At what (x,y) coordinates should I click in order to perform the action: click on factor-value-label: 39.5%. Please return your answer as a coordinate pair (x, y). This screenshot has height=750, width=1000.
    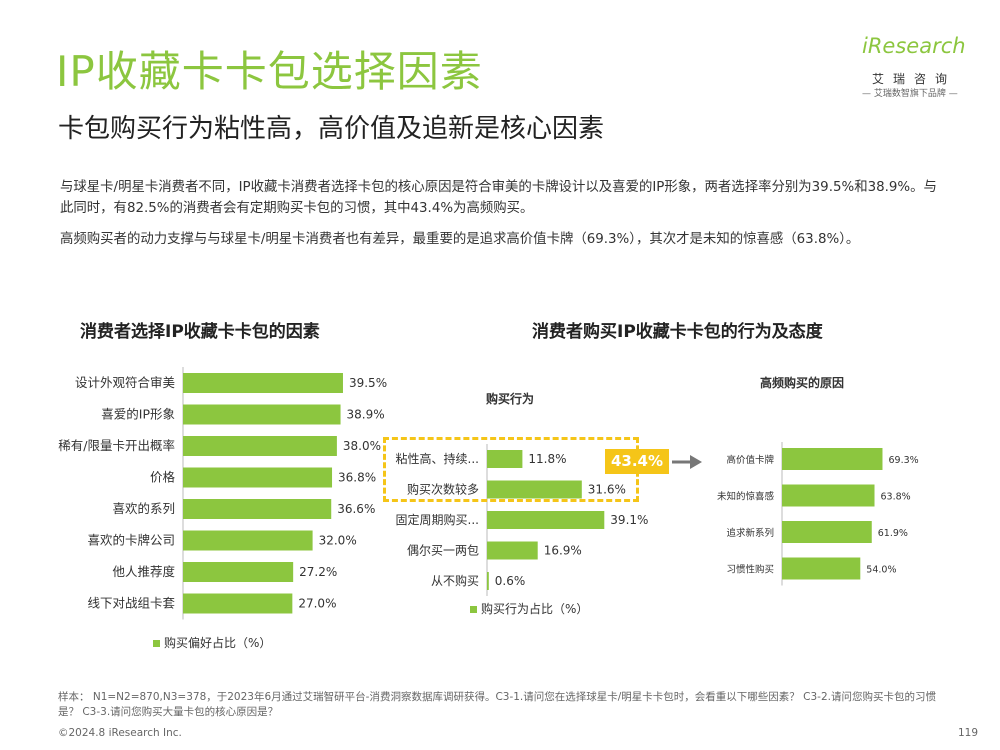
    Looking at the image, I should click on (368, 383).